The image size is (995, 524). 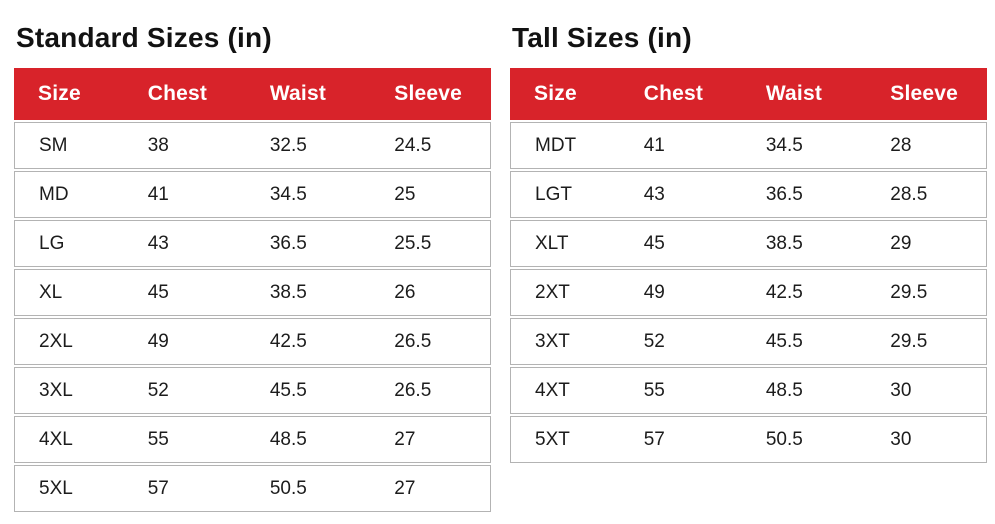 What do you see at coordinates (69, 243) in the screenshot?
I see `table-cell: LG` at bounding box center [69, 243].